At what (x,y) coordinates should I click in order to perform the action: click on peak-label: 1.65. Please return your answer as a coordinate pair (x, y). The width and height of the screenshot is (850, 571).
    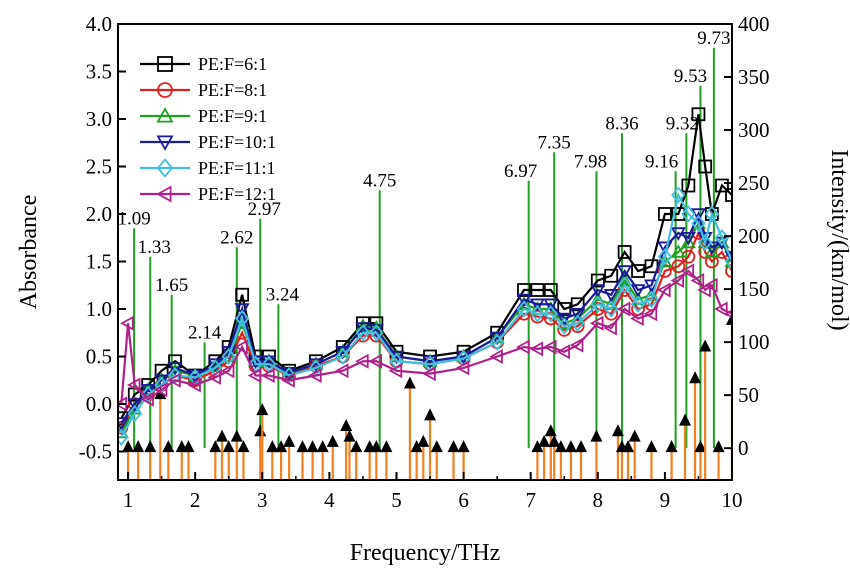
    Looking at the image, I should click on (171, 285).